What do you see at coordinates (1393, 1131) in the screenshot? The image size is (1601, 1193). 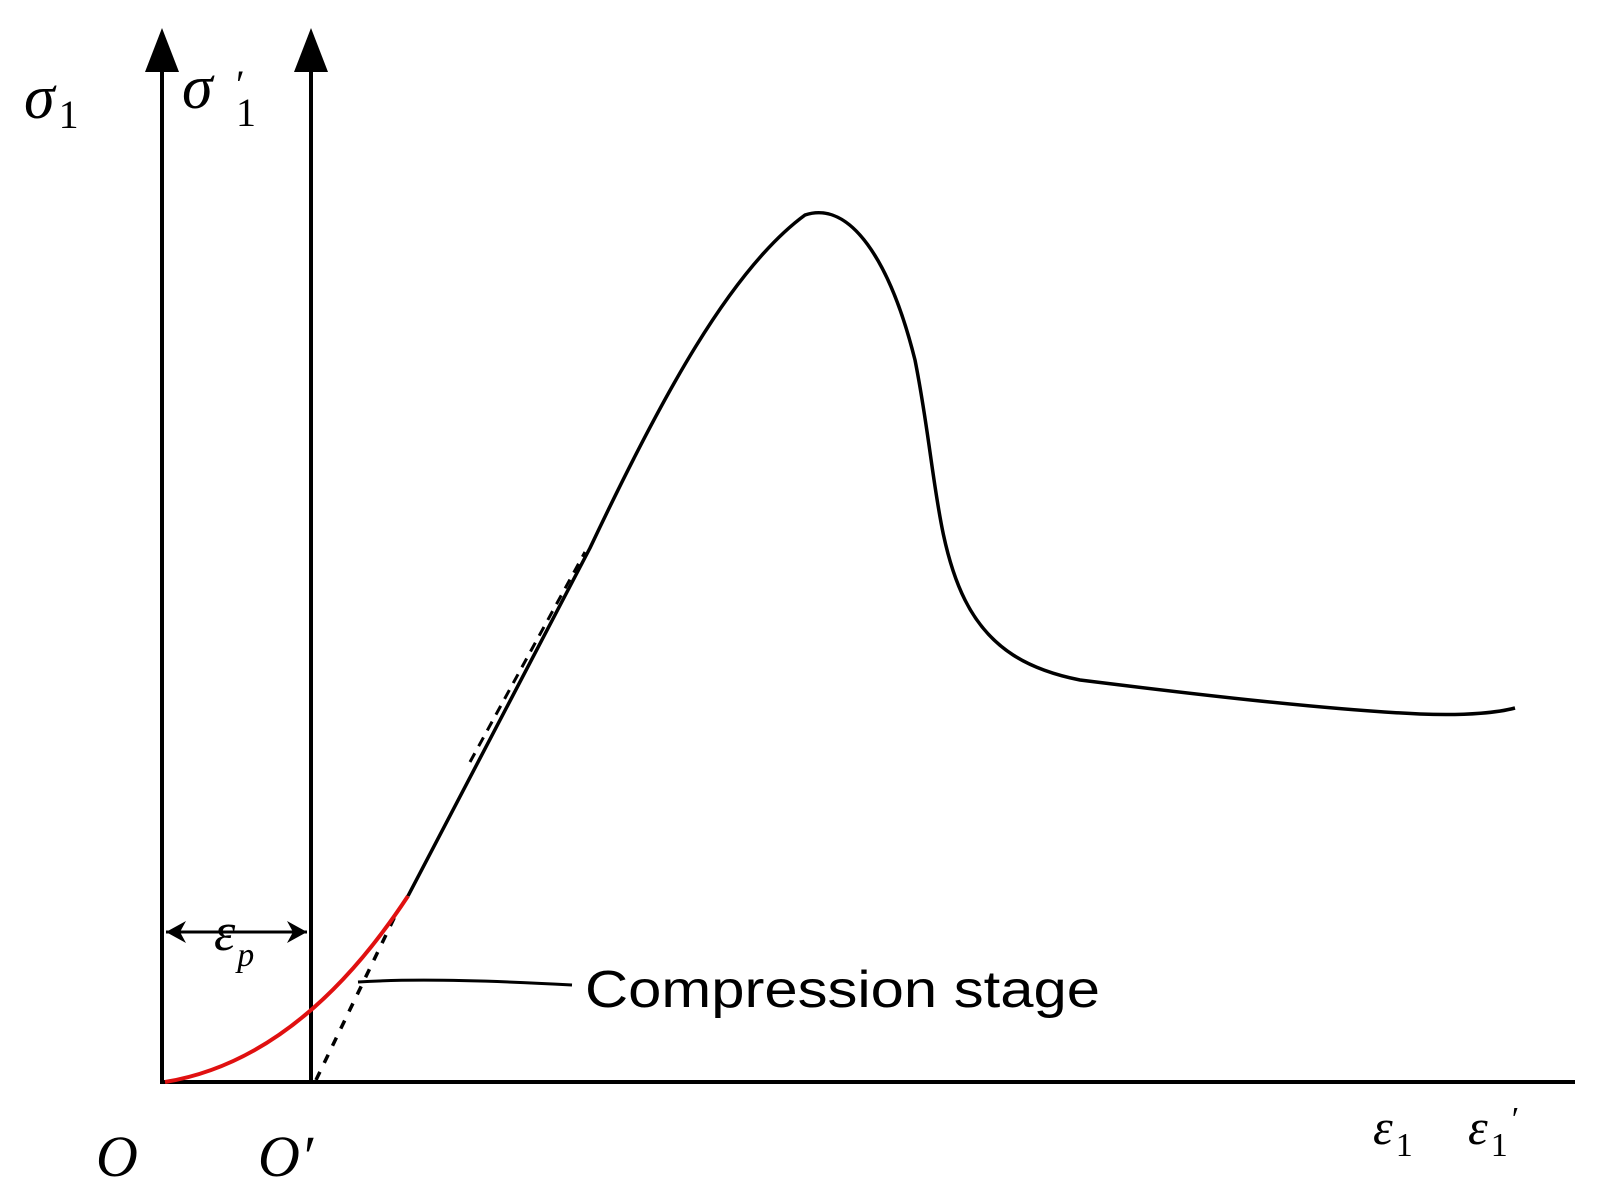 I see `eps1-label: ε1` at bounding box center [1393, 1131].